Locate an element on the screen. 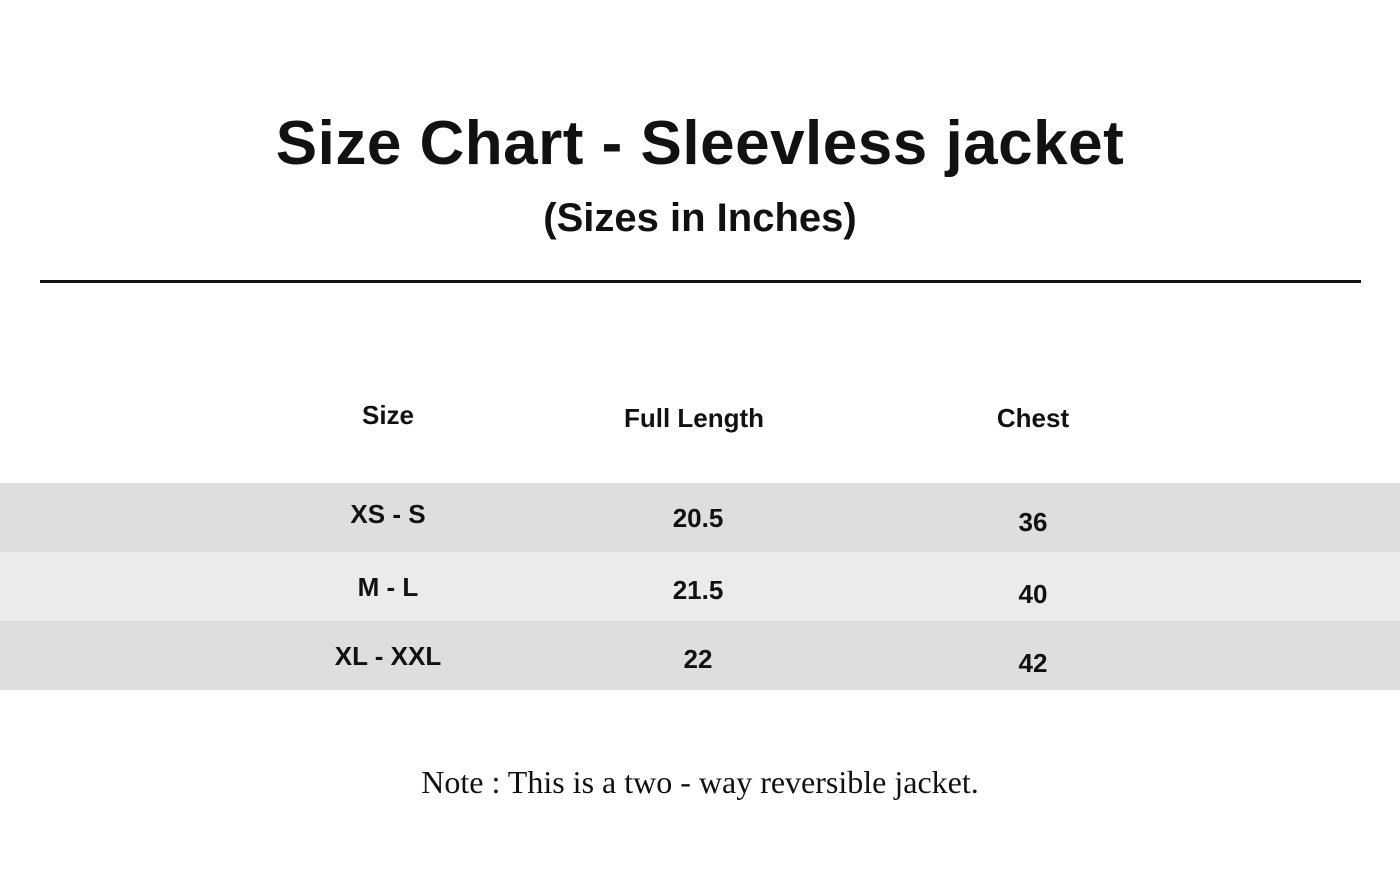 The height and width of the screenshot is (886, 1400). header-size: Size is located at coordinates (388, 415).